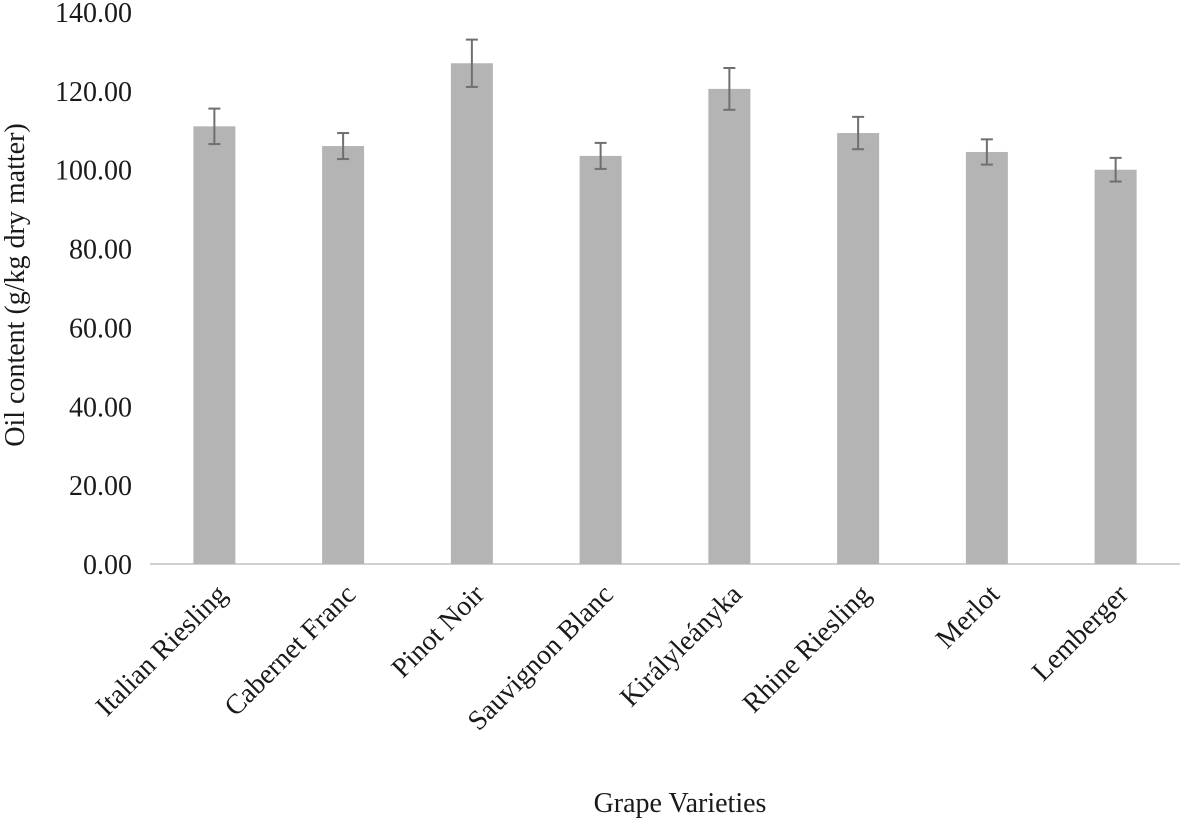 The width and height of the screenshot is (1200, 822). I want to click on x-category-label: Merlot, so click(968, 617).